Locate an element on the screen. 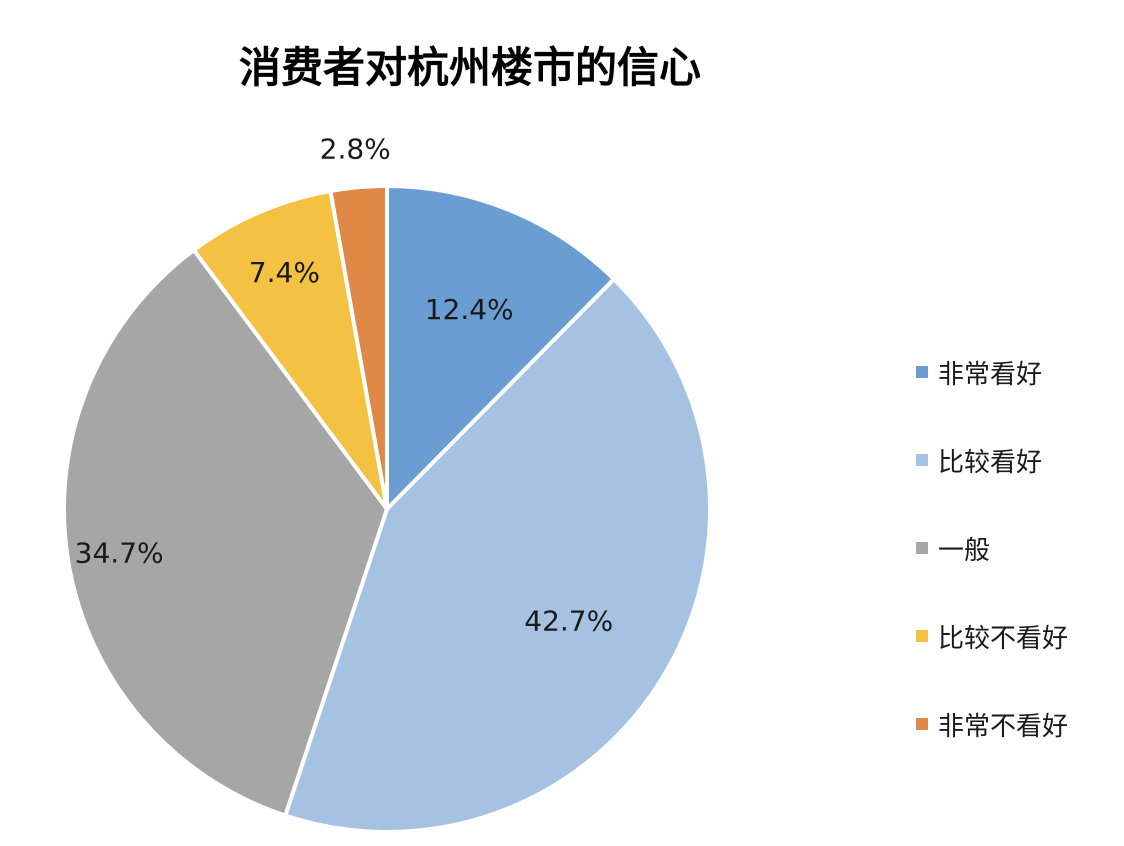 The width and height of the screenshot is (1124, 846). pie-slice-very-positive is located at coordinates (500, 347).